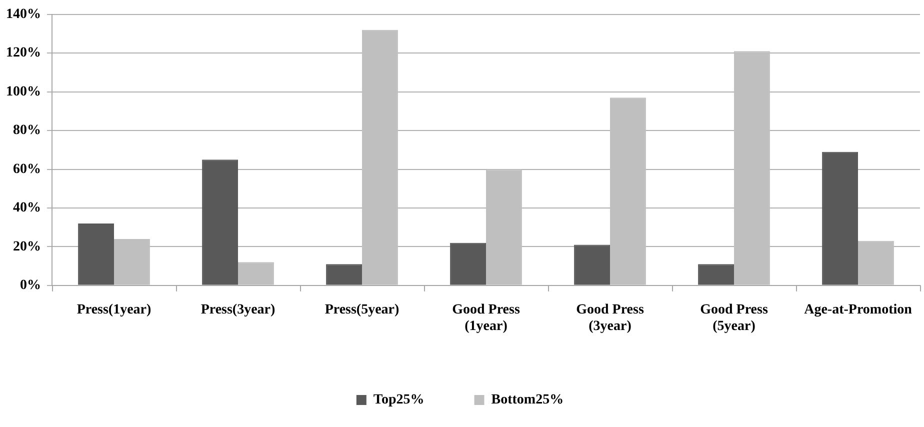  I want to click on x-tick-label: Press(3year), so click(238, 310).